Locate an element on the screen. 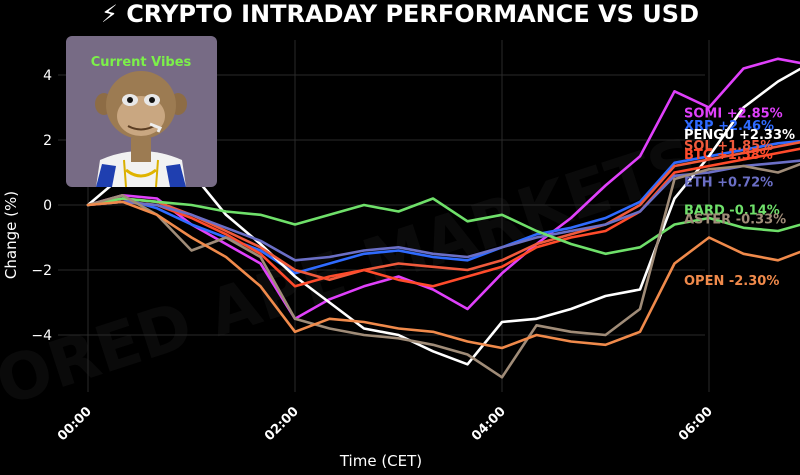 The height and width of the screenshot is (475, 800). y-tick-label: −2 is located at coordinates (41, 271).